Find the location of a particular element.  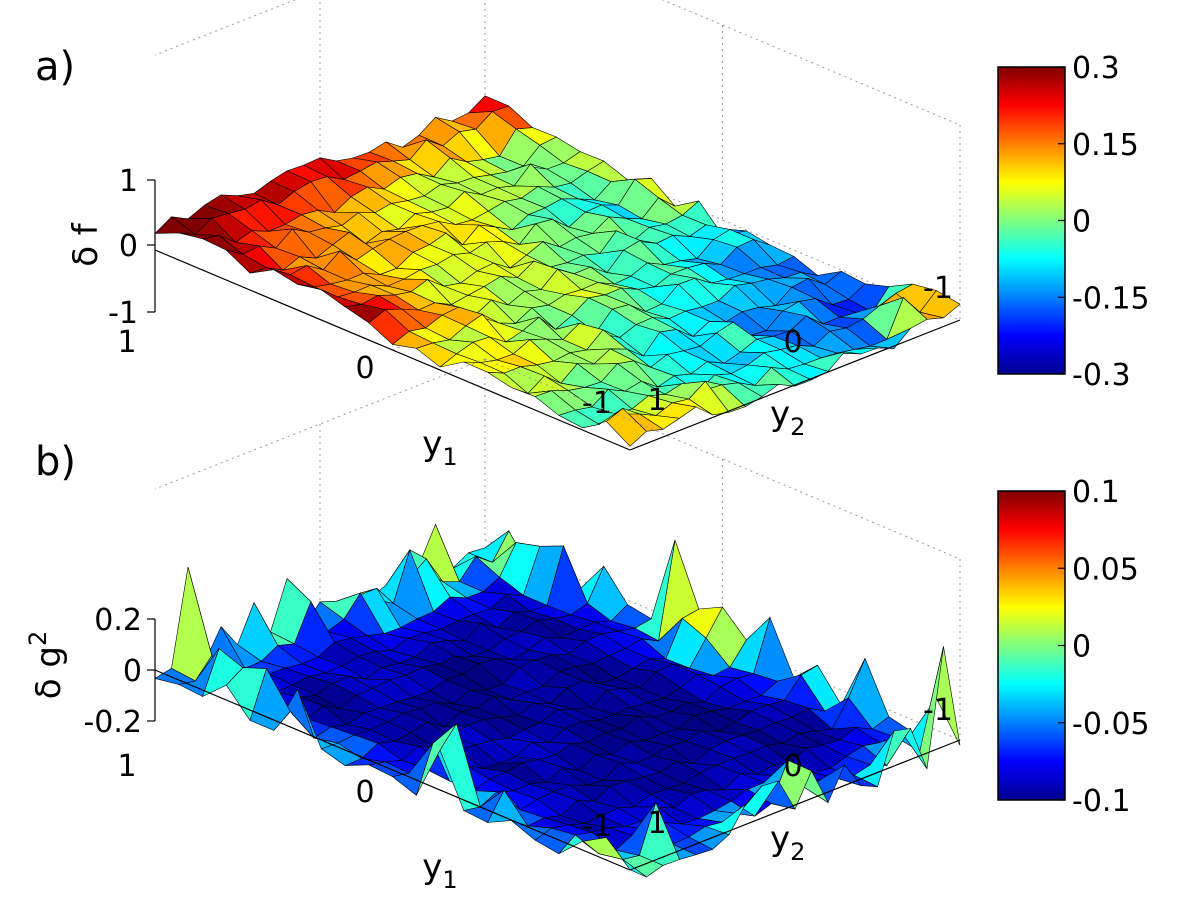

colorbar-tick-label: -0.1 is located at coordinates (1101, 801).